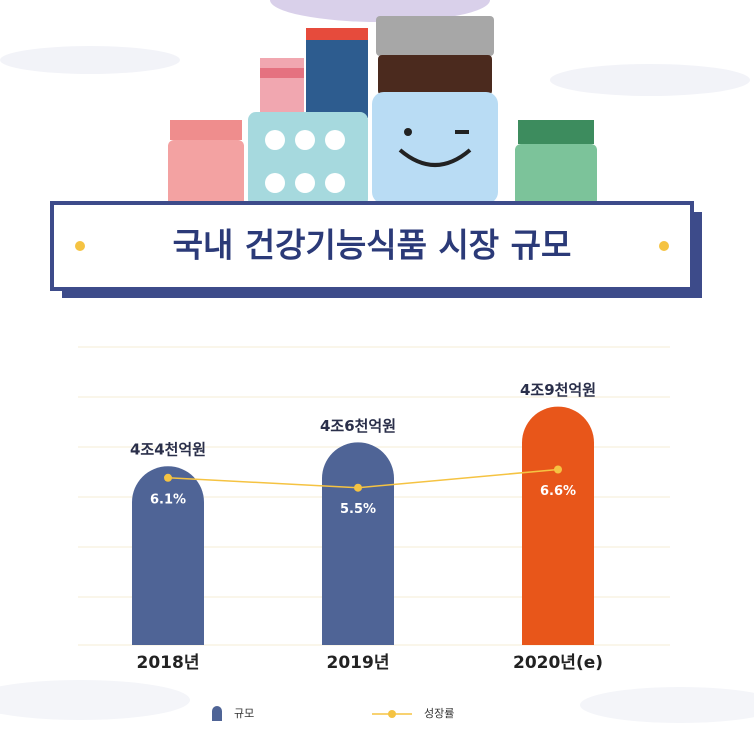 This screenshot has width=754, height=742. I want to click on legend-label: 규모, so click(244, 713).